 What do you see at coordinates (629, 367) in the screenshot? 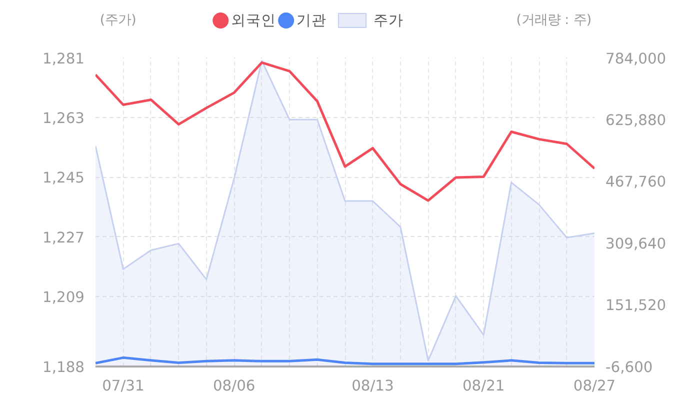
I see `y2-tick-label: -6,600` at bounding box center [629, 367].